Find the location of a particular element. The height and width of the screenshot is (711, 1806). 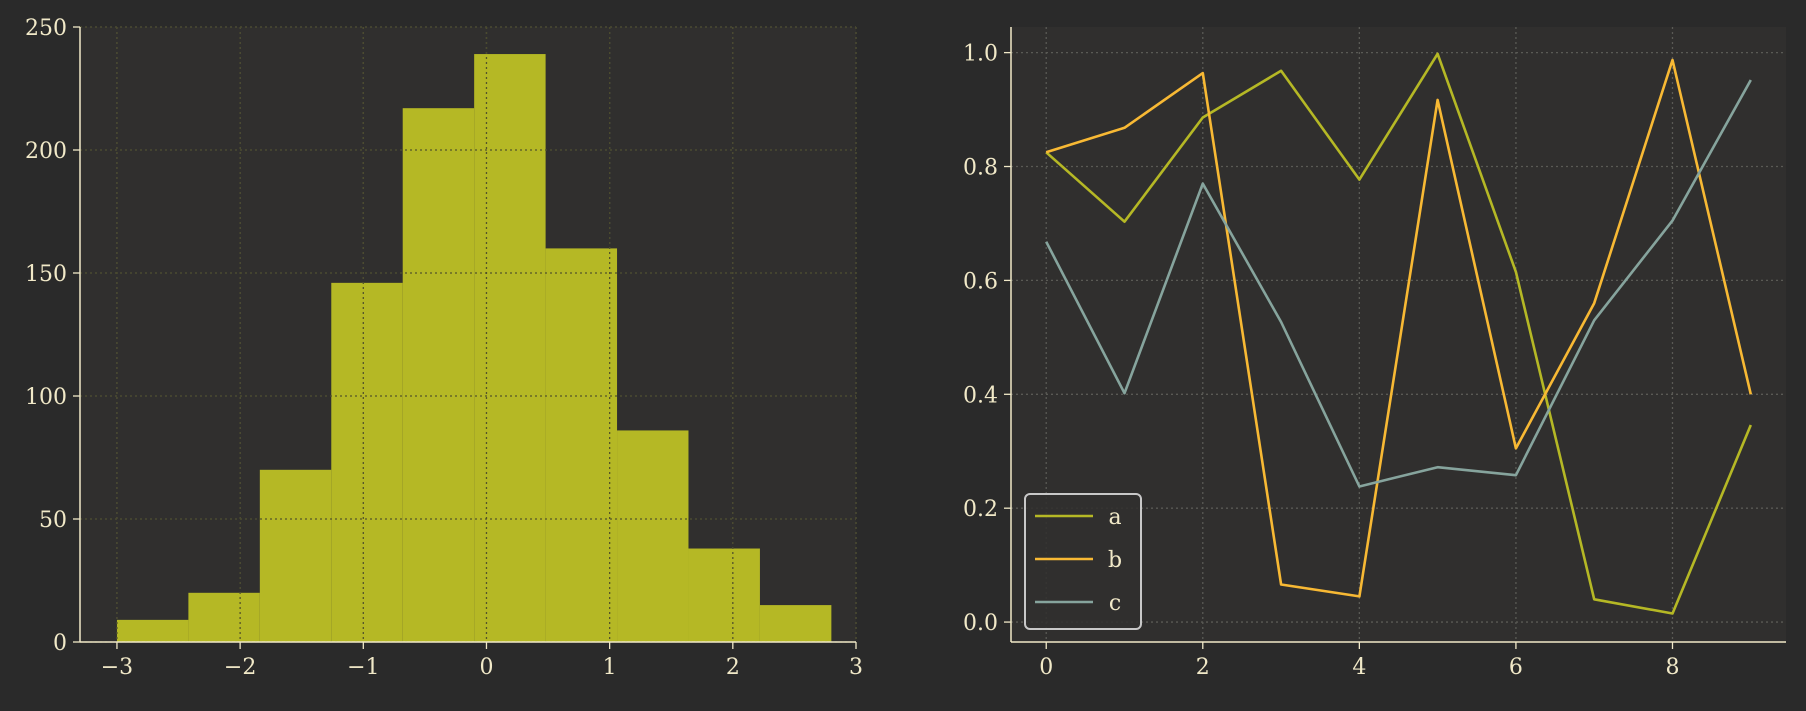

y-tick-label: 50 is located at coordinates (53, 520).